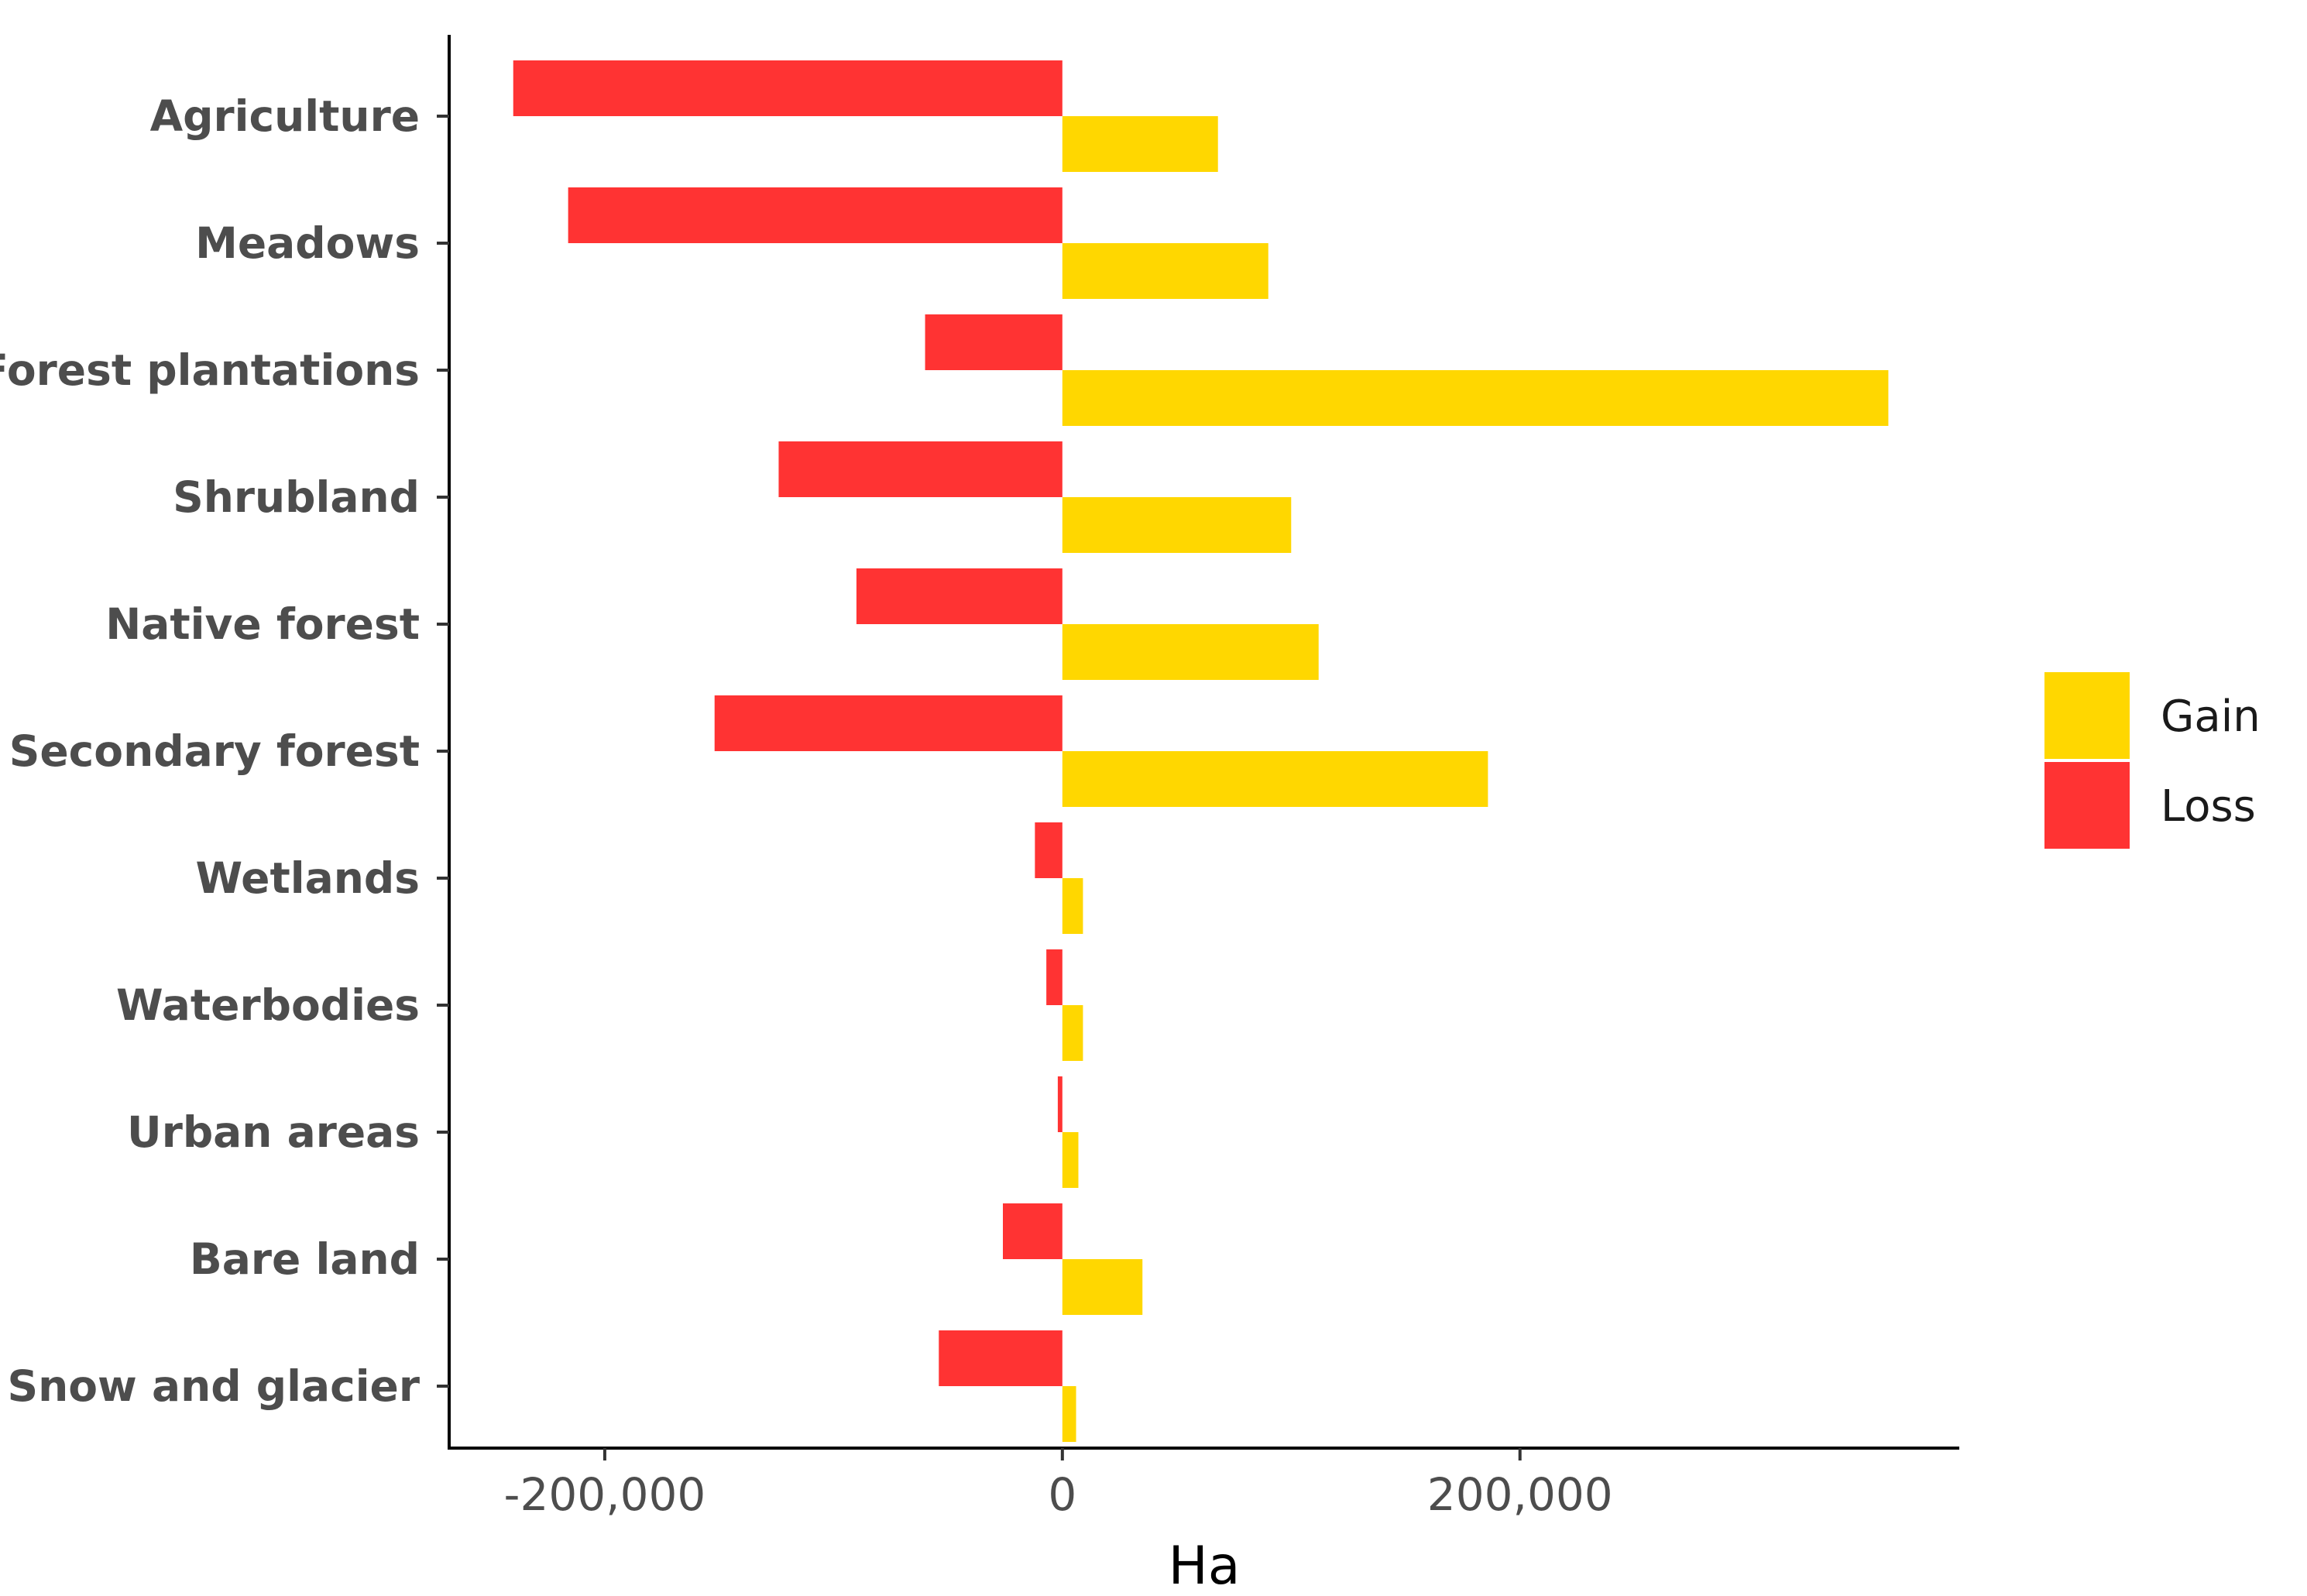  What do you see at coordinates (1072, 906) in the screenshot?
I see `bar-gain-wetlands` at bounding box center [1072, 906].